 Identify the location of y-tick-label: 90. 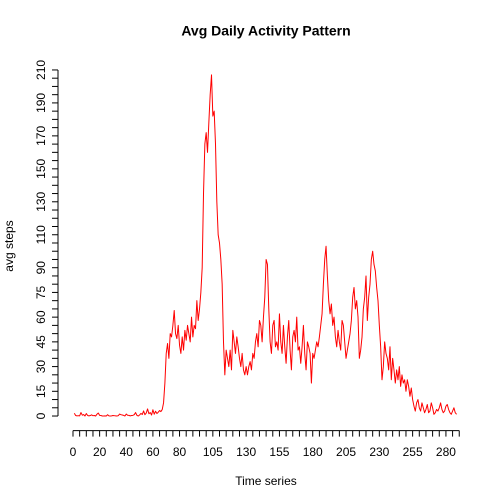
(41, 268).